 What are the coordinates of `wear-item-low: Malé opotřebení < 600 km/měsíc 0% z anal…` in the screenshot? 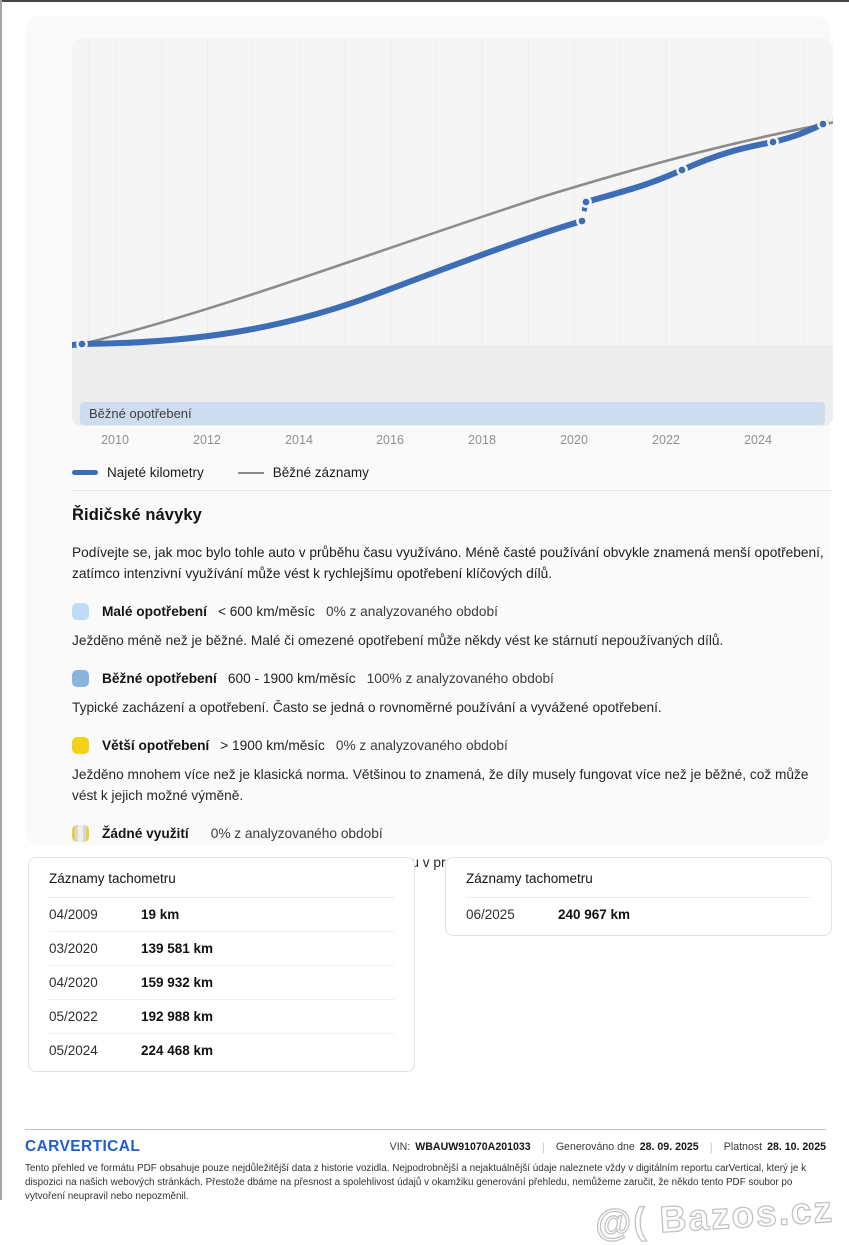 It's located at (453, 625).